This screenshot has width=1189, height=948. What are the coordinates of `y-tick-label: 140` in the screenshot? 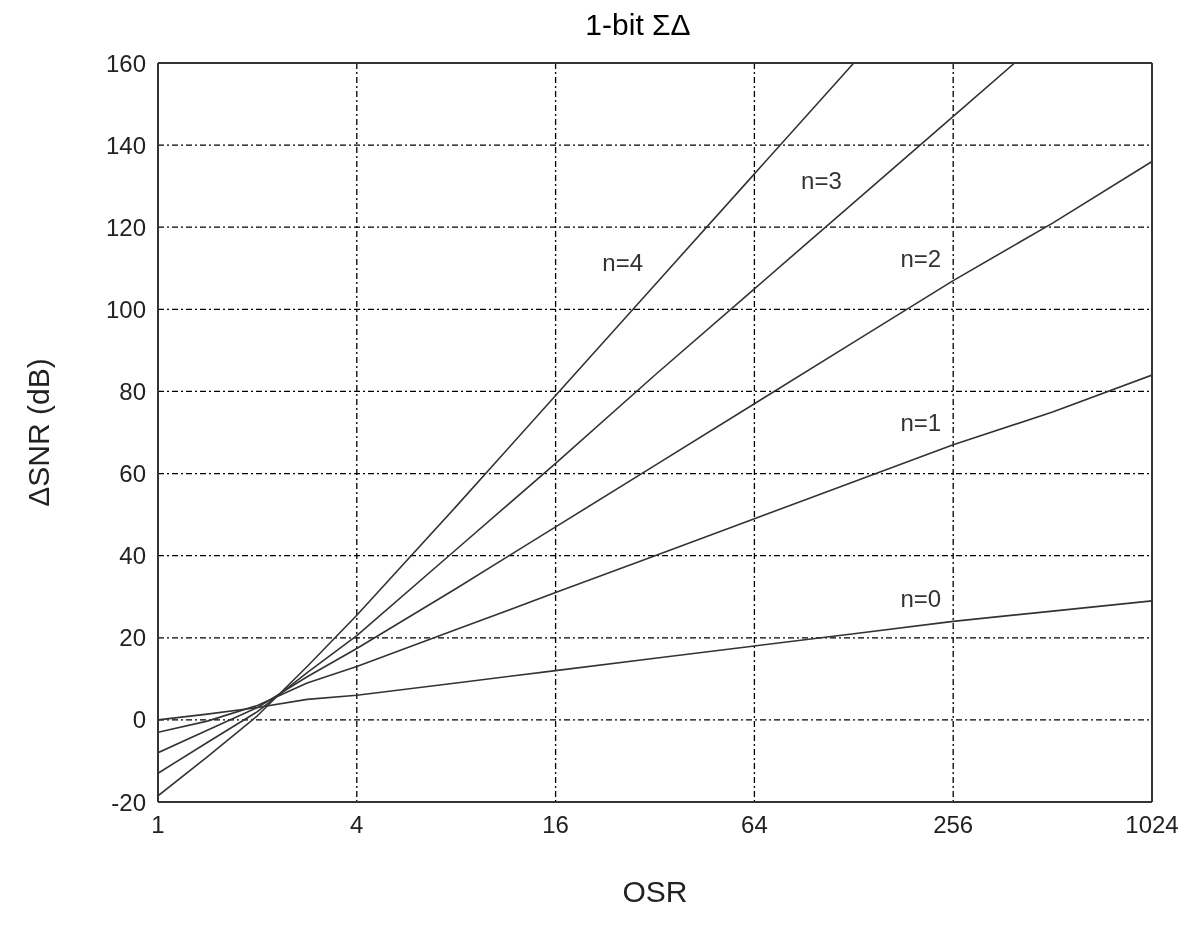 It's located at (125, 145).